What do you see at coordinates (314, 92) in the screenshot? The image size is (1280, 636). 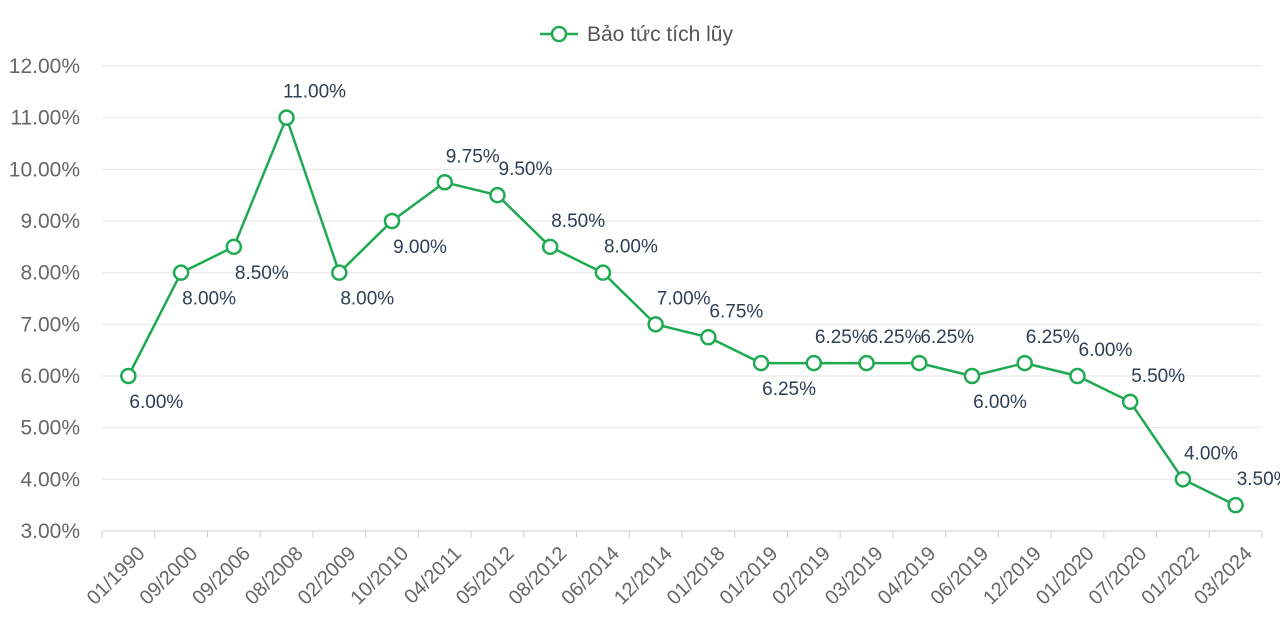 I see `data-label: 11.00%` at bounding box center [314, 92].